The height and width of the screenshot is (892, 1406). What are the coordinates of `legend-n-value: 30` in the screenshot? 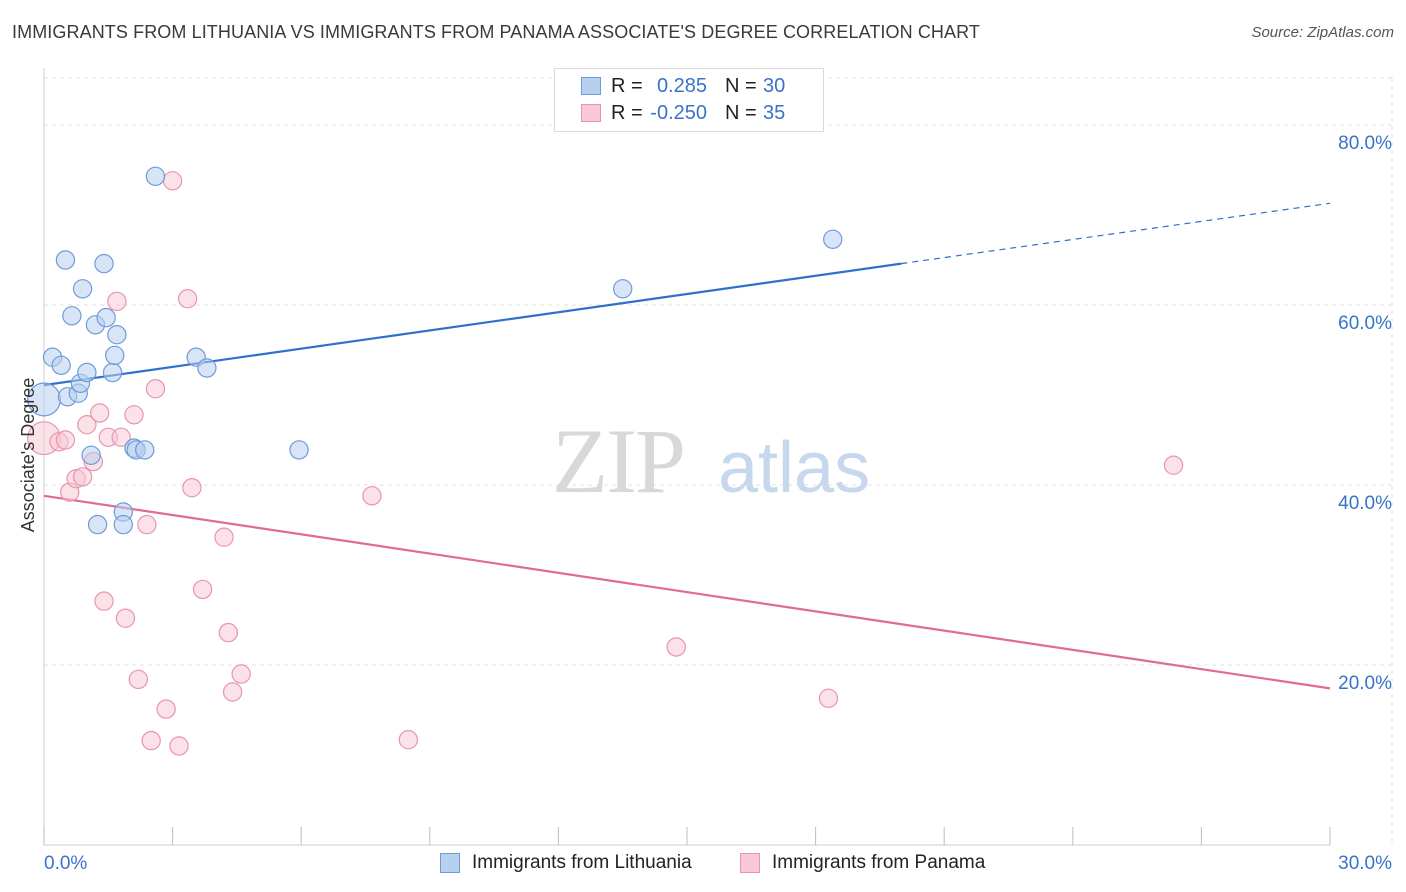 It's located at (774, 85).